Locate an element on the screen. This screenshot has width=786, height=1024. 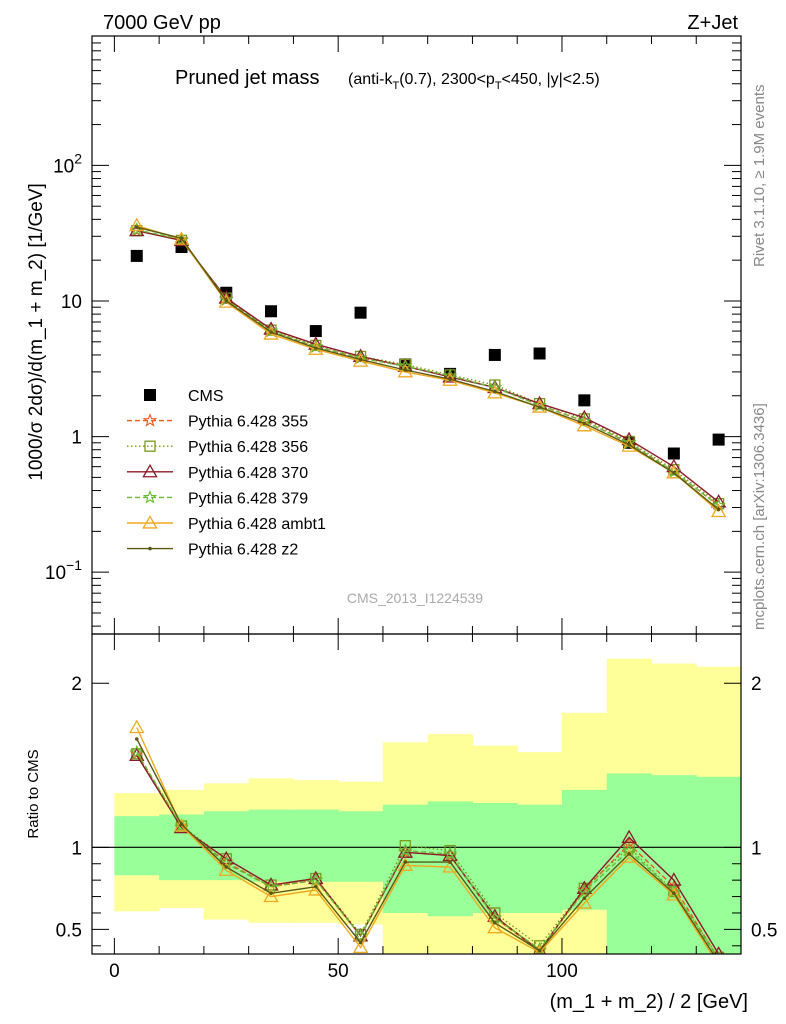
legend-item: Pythia 6.428 355 is located at coordinates (217, 422).